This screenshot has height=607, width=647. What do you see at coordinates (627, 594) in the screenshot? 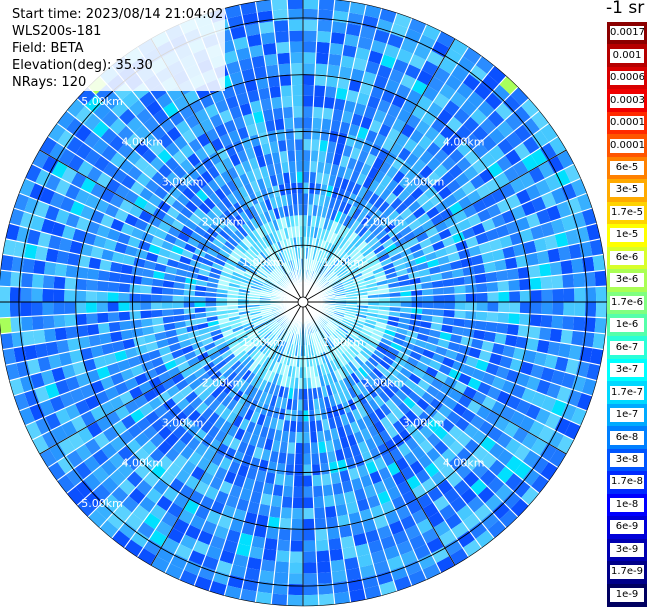
I see `colorbar-tick-label: 1e-9` at bounding box center [627, 594].